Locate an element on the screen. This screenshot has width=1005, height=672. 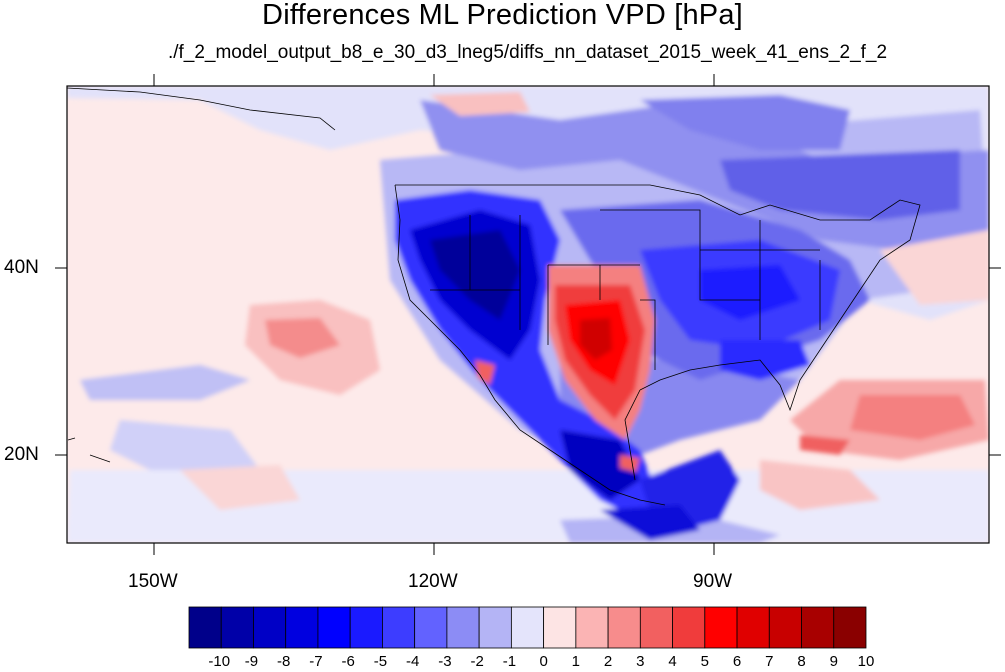
colorbar-label: -6 is located at coordinates (348, 661).